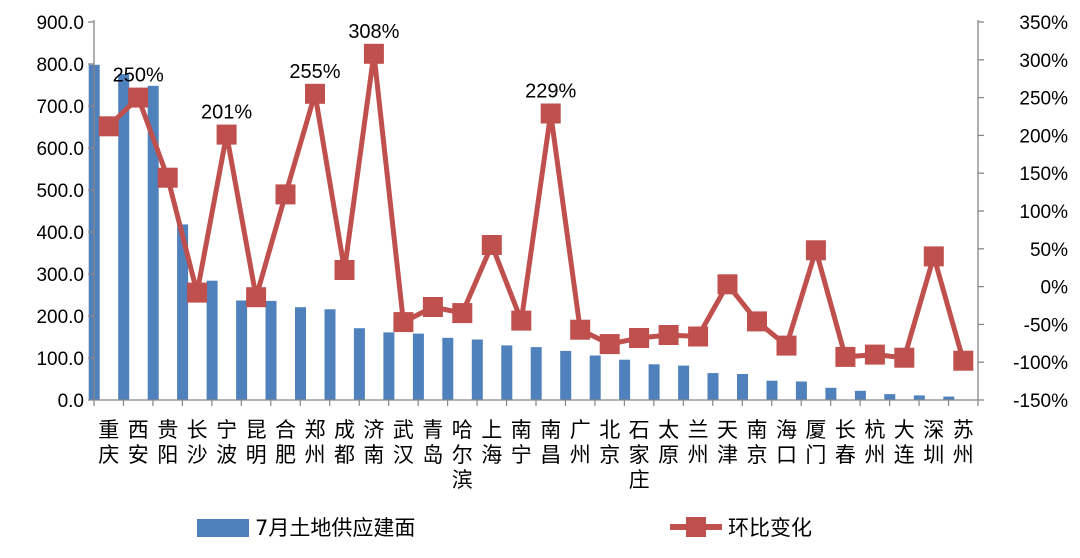 This screenshot has width=1080, height=558. I want to click on legend-line-label: 环比变化, so click(770, 528).